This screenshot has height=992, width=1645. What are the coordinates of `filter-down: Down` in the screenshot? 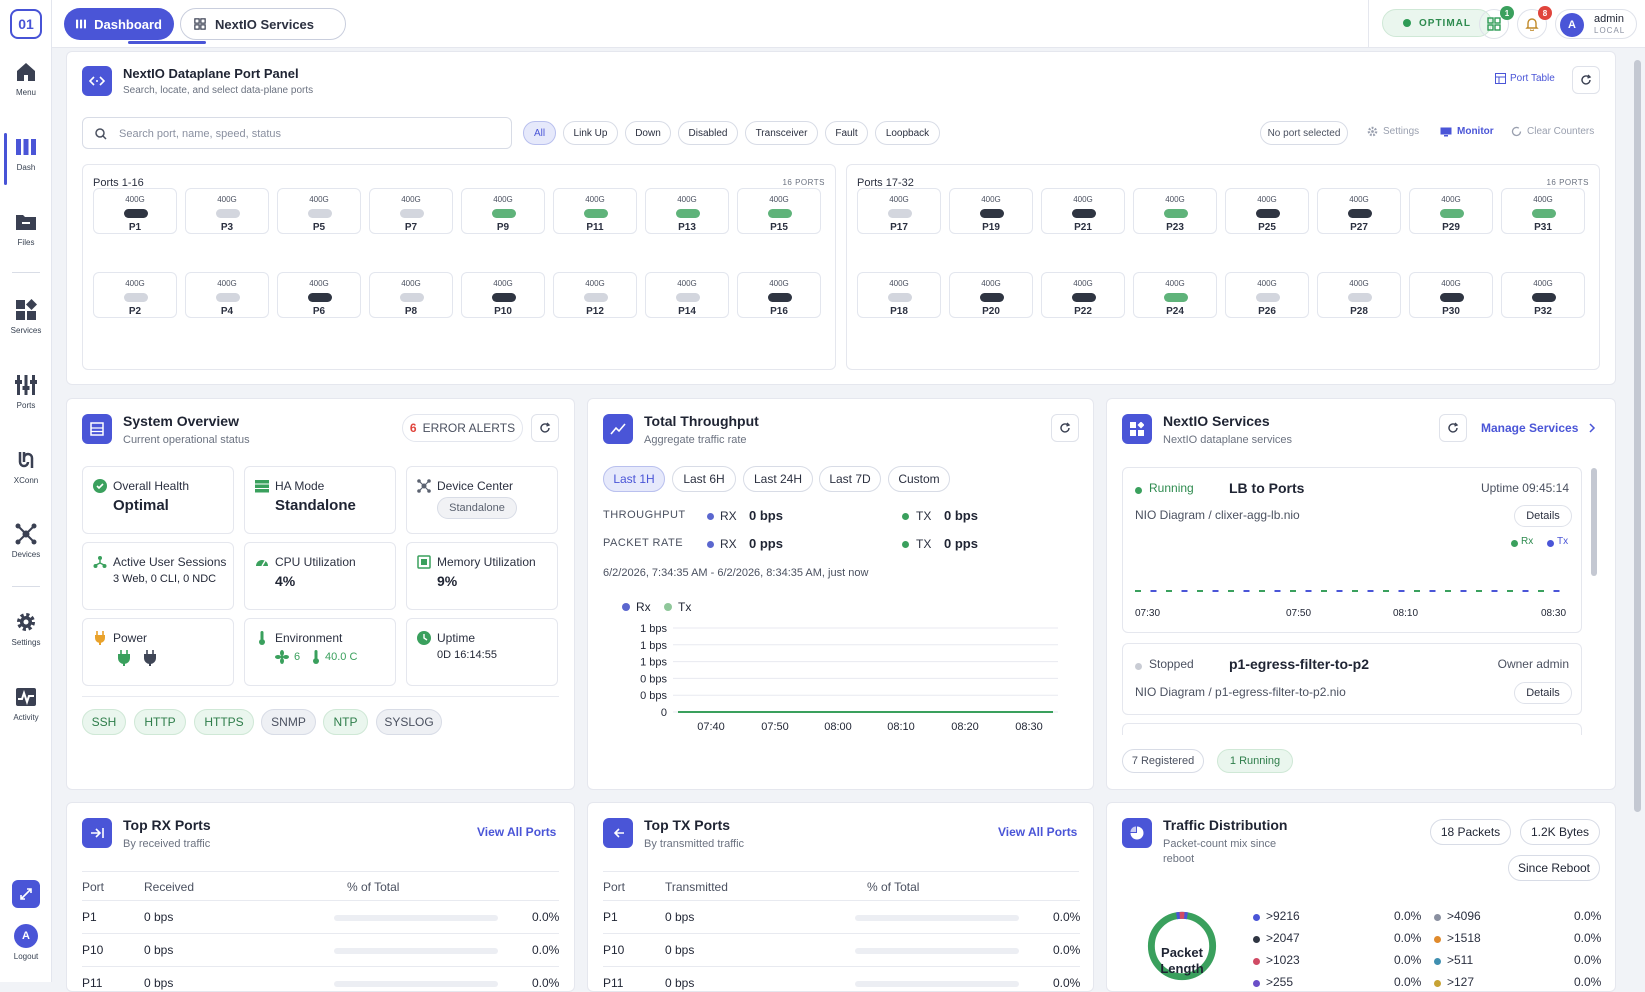 It's located at (648, 133).